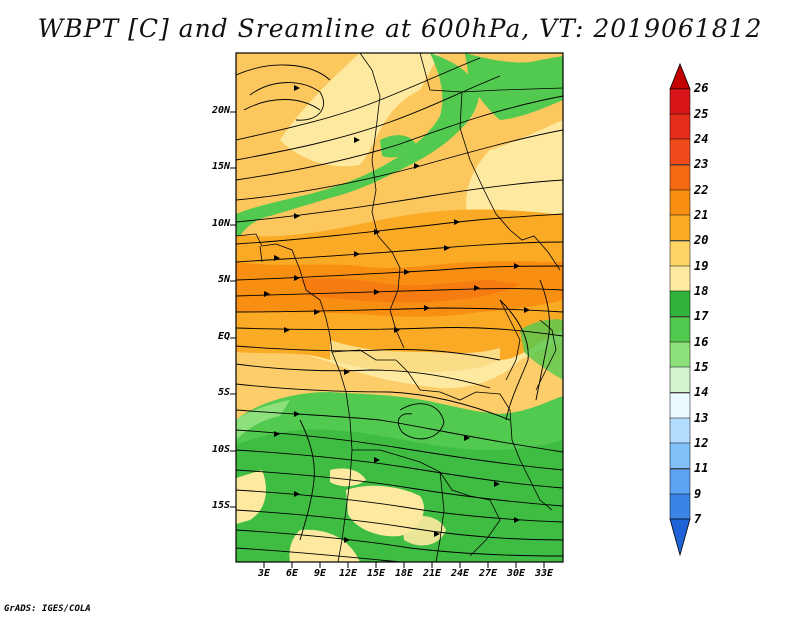 This screenshot has height=618, width=800. What do you see at coordinates (47, 609) in the screenshot?
I see `grads-credit: GrADS: IGES/COLA` at bounding box center [47, 609].